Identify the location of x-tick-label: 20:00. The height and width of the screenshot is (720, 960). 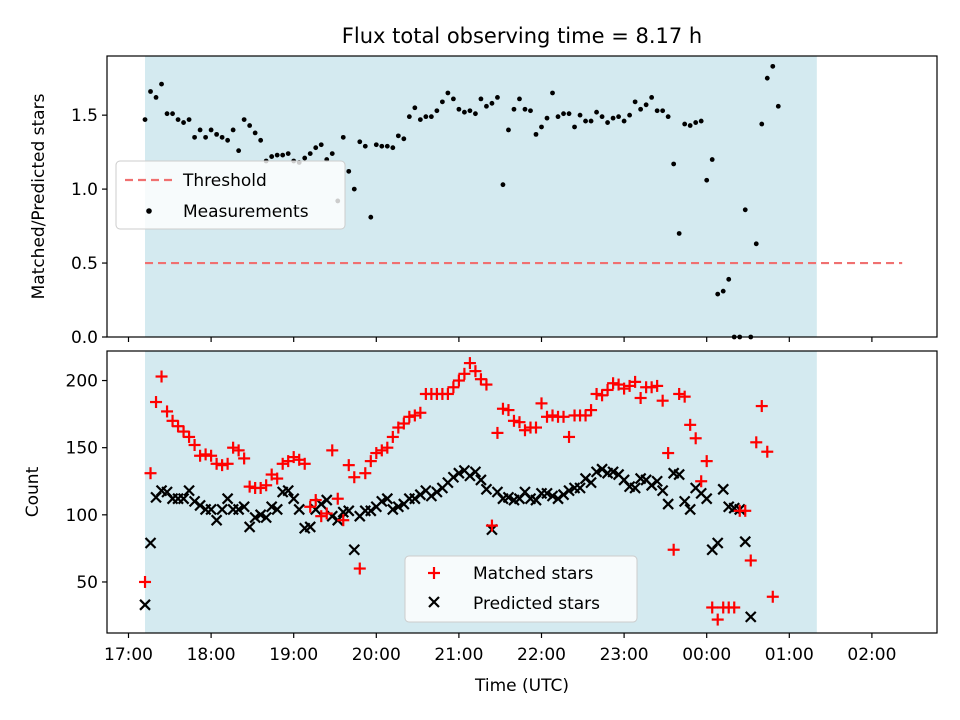
(376, 655).